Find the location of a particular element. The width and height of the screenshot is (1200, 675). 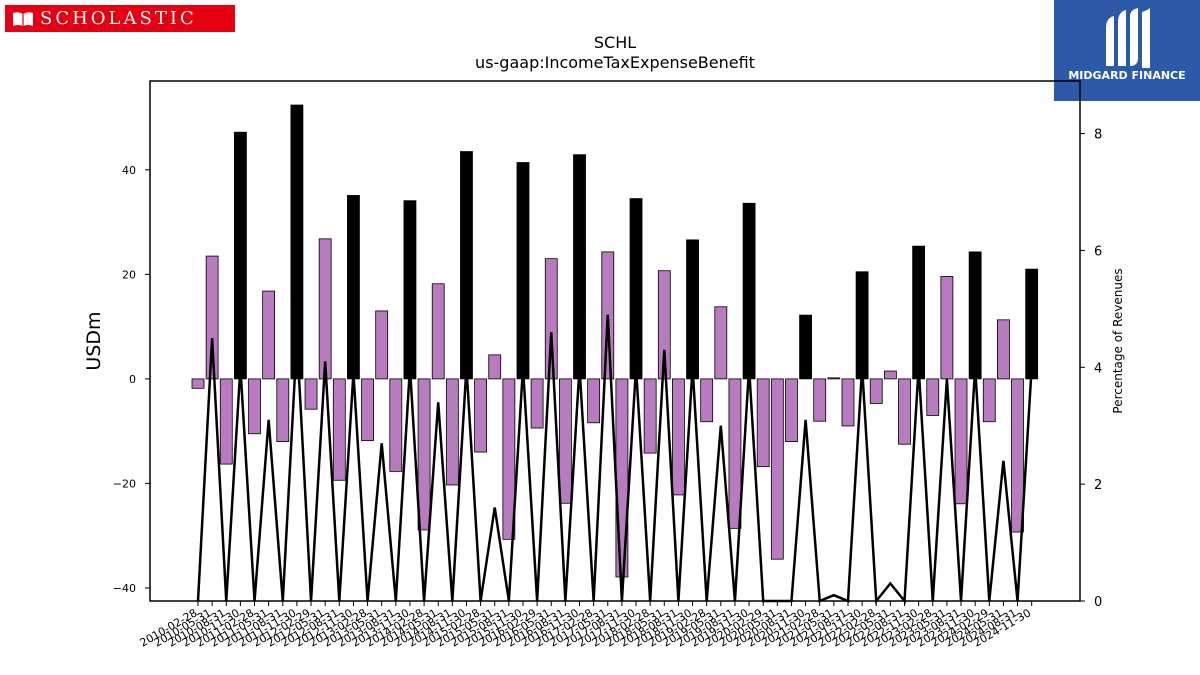

y-right-tick-label: 8 is located at coordinates (1098, 135).